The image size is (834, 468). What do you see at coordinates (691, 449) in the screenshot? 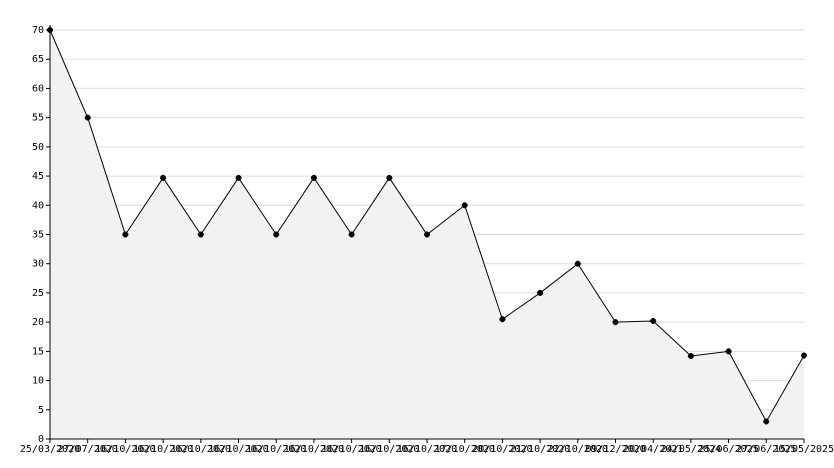
I see `x-tick-label: 24/05/2024` at bounding box center [691, 449].